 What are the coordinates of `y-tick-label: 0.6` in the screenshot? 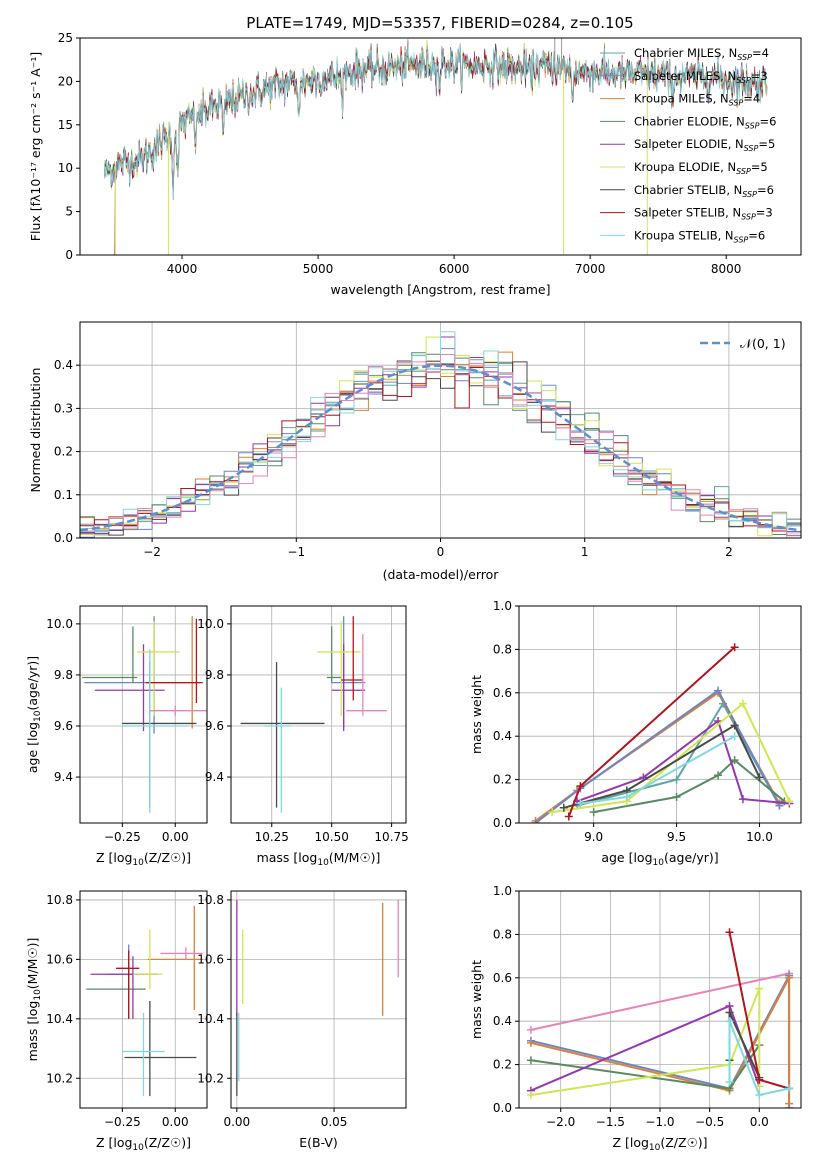 It's located at (502, 978).